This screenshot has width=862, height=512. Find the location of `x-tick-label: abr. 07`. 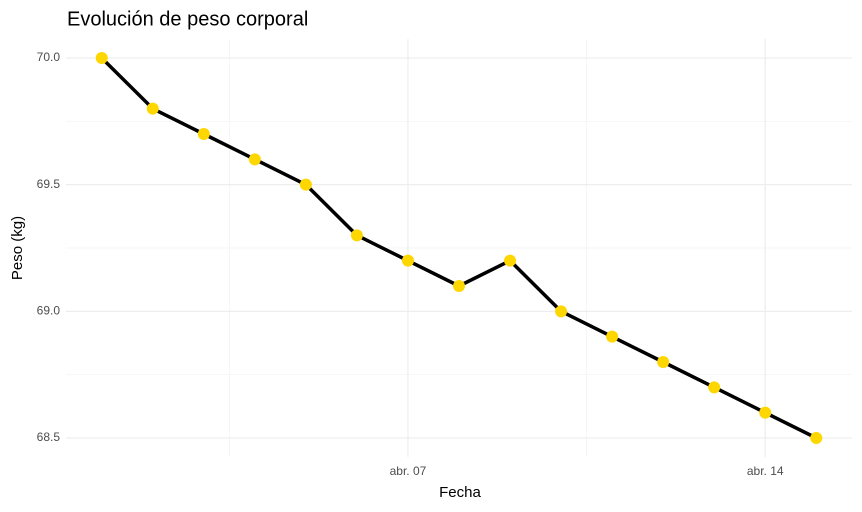

x-tick-label: abr. 07 is located at coordinates (408, 471).